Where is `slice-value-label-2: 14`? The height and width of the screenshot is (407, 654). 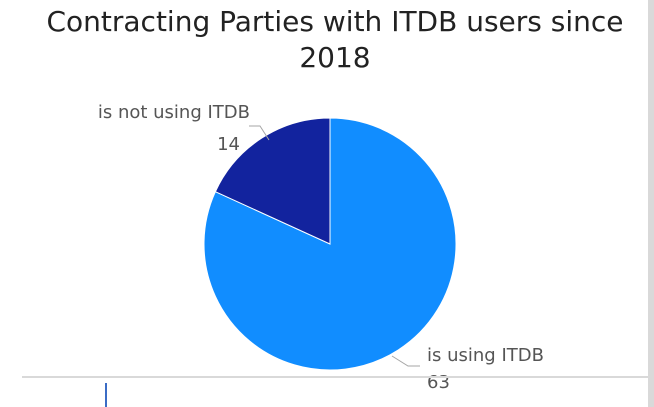 slice-value-label-2: 14 is located at coordinates (228, 144).